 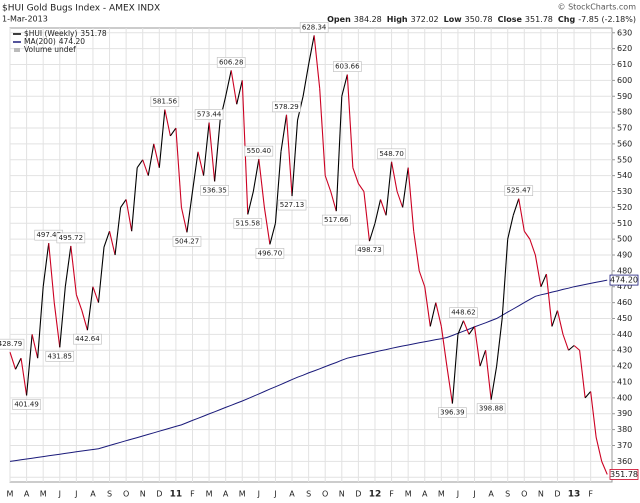 I want to click on x-tick-label: N, so click(x=143, y=494).